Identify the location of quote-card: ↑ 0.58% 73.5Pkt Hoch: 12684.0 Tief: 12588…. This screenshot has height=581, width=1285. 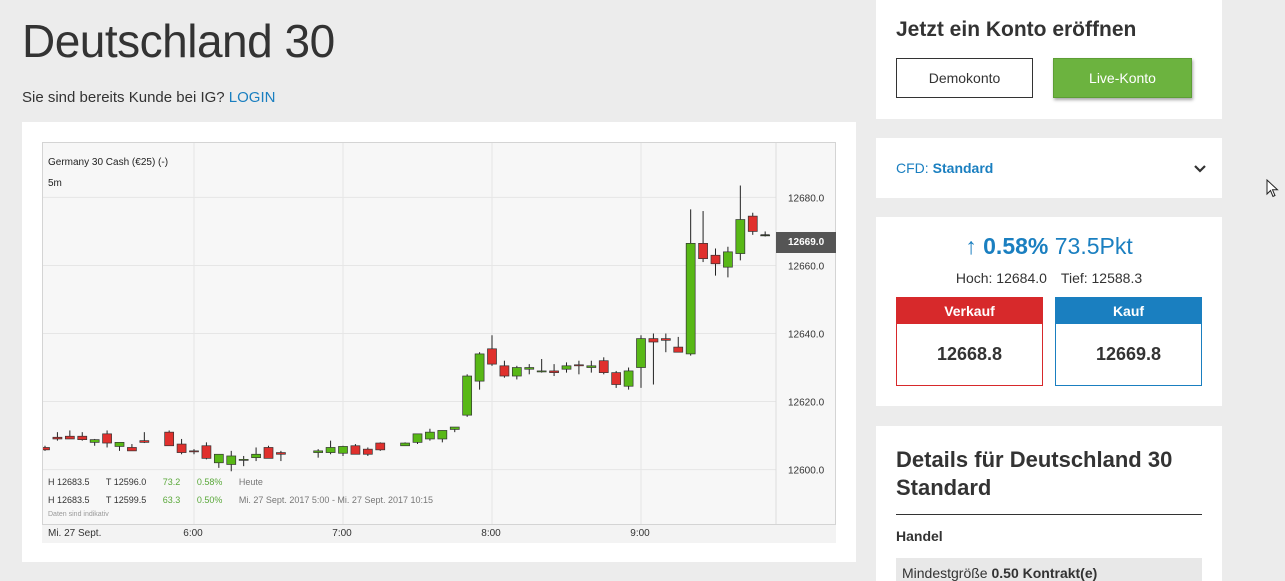
(1049, 311).